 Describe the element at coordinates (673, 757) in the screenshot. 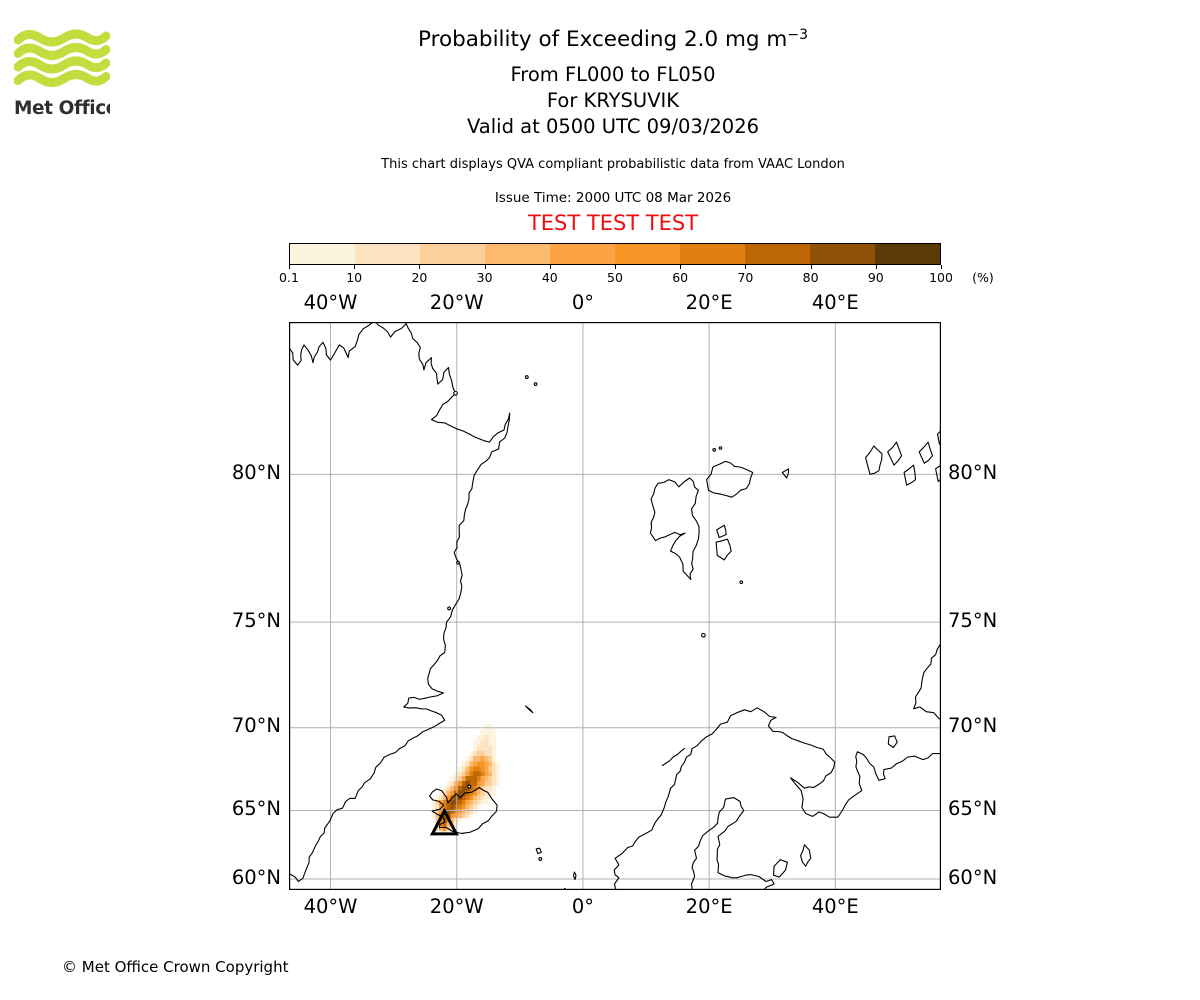

I see `coastline-lofoten` at that location.